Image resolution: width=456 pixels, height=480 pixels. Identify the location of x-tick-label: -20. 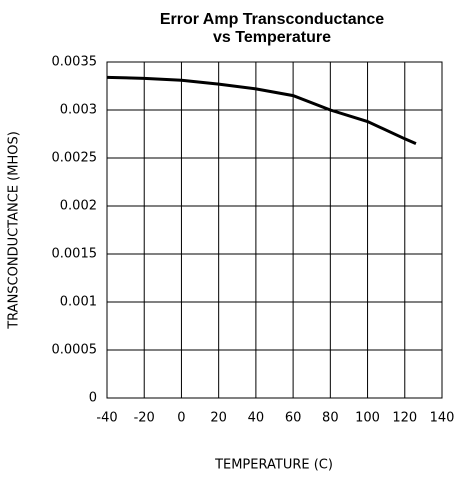
(144, 418).